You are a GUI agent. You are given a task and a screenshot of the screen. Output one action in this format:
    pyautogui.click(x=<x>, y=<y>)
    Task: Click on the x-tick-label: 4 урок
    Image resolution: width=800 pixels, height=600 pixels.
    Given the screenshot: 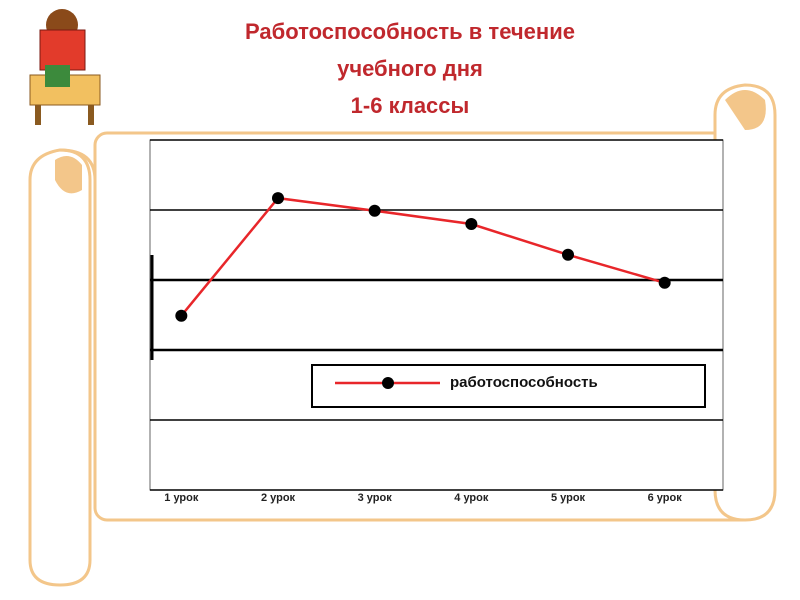 What is the action you would take?
    pyautogui.click(x=471, y=498)
    